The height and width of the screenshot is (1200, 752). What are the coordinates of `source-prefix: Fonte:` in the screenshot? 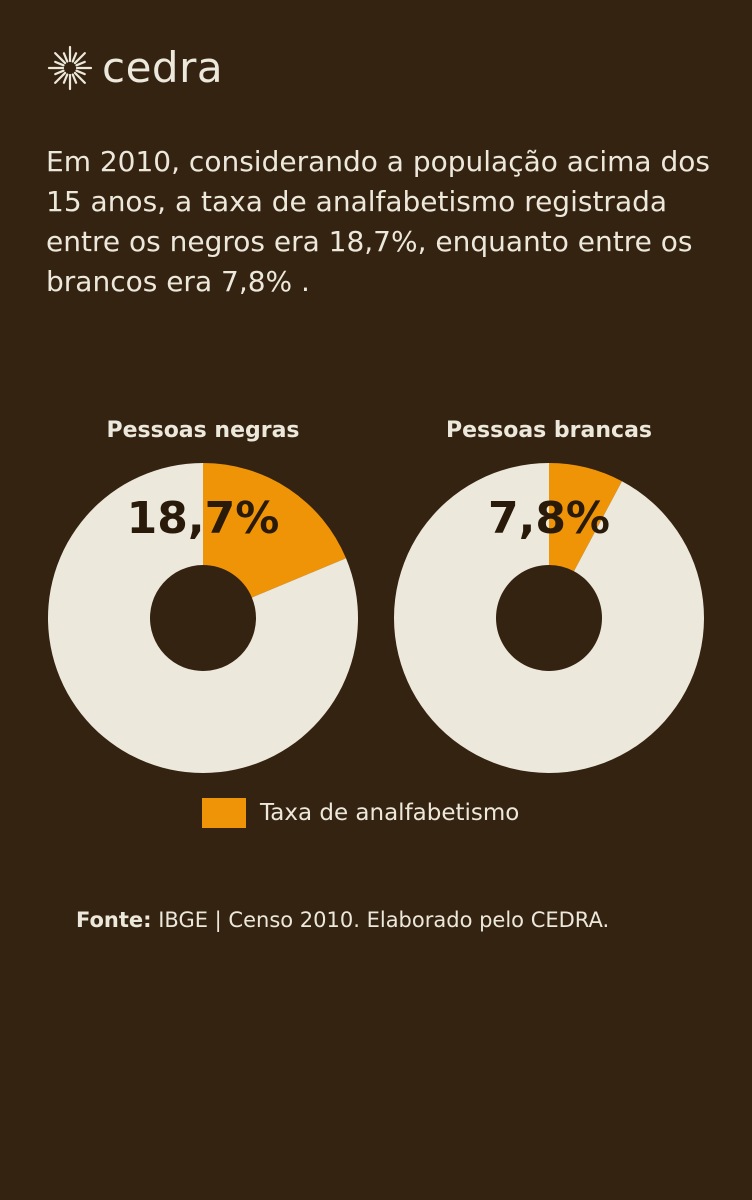 It's located at (114, 920).